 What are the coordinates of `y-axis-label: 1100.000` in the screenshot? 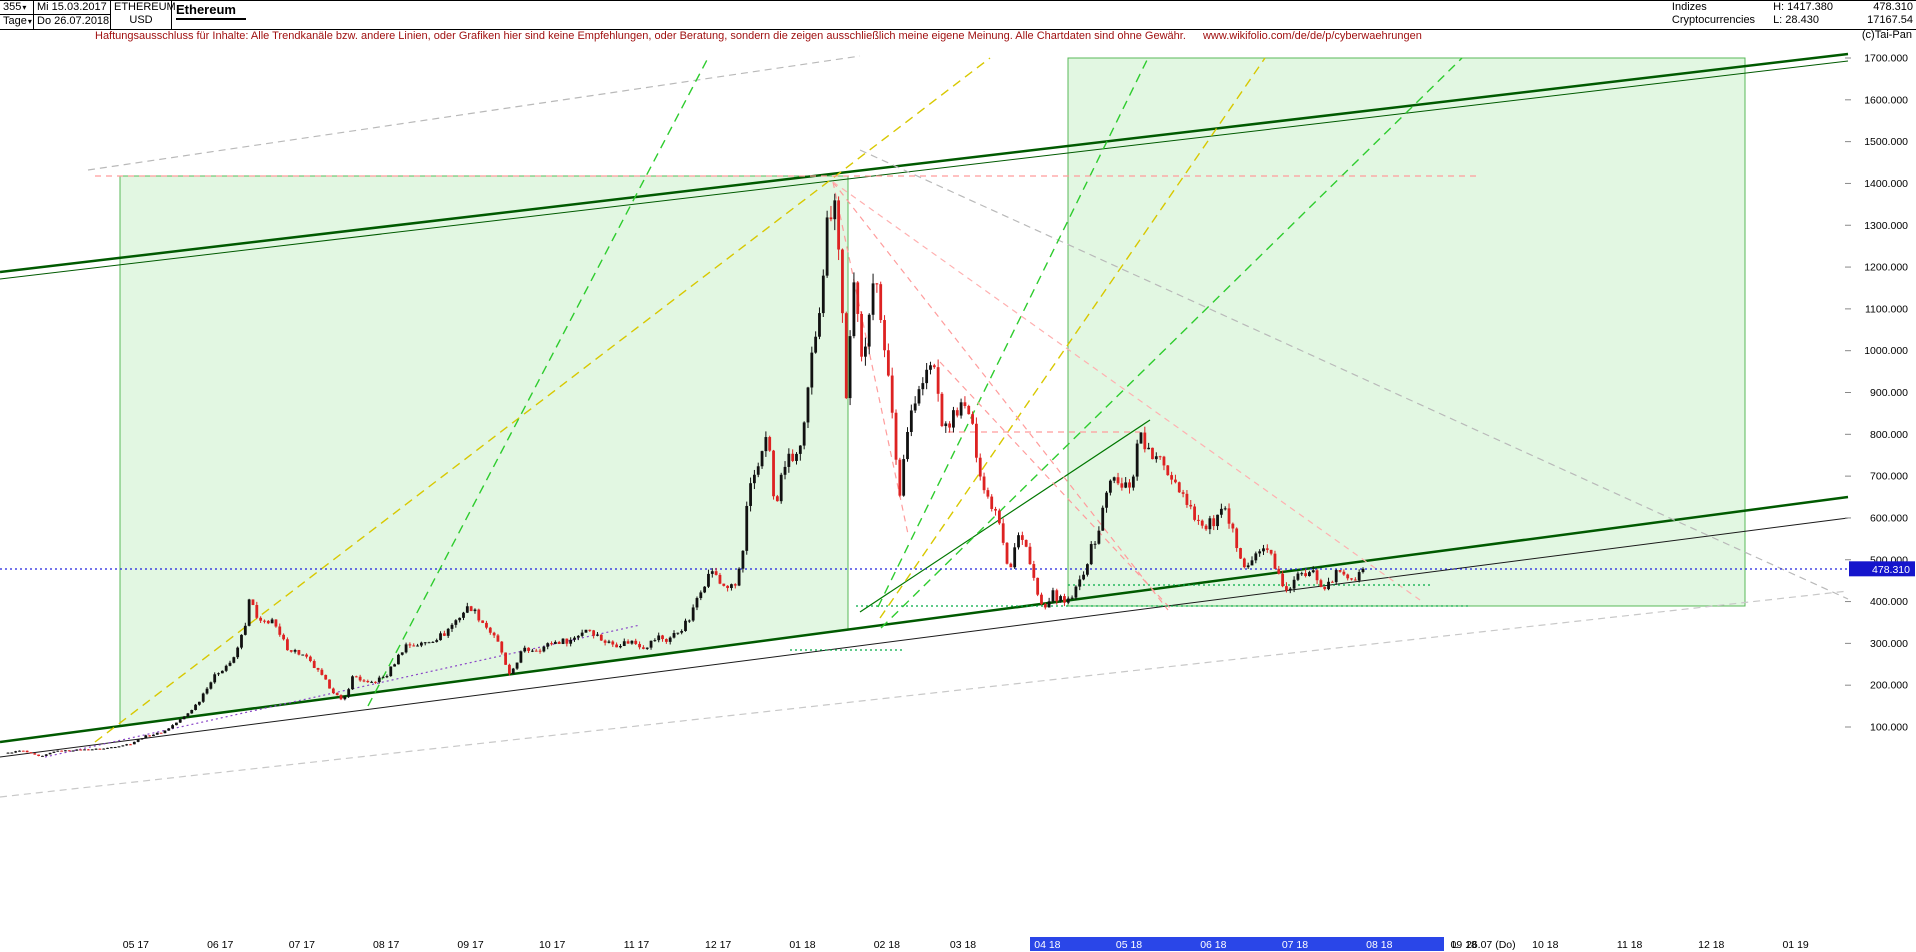 It's located at (1886, 309).